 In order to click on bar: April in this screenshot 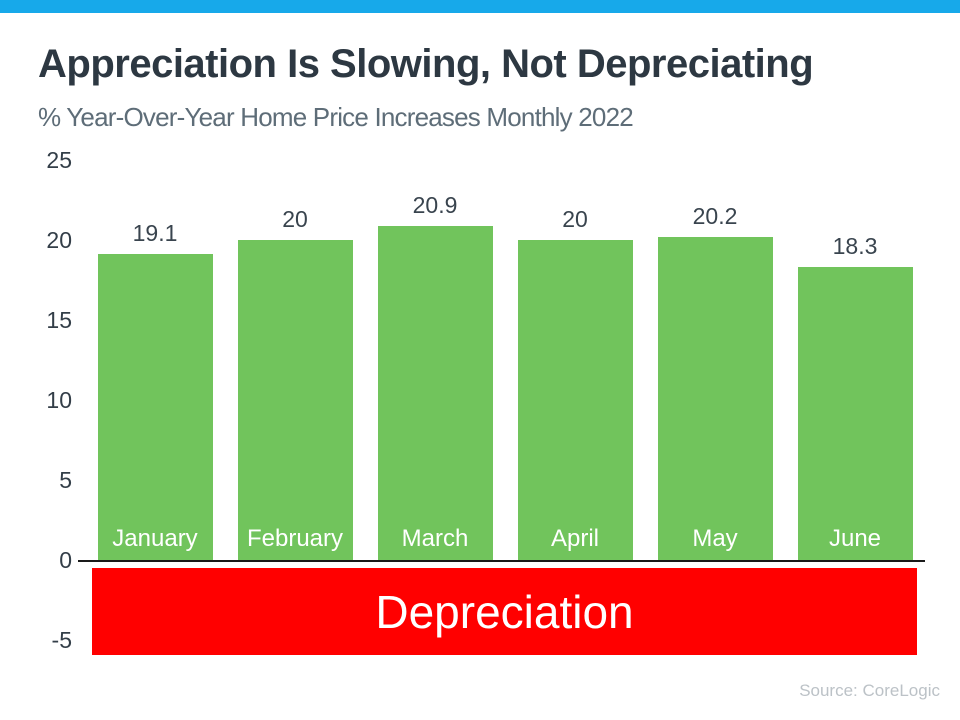, I will do `click(575, 400)`.